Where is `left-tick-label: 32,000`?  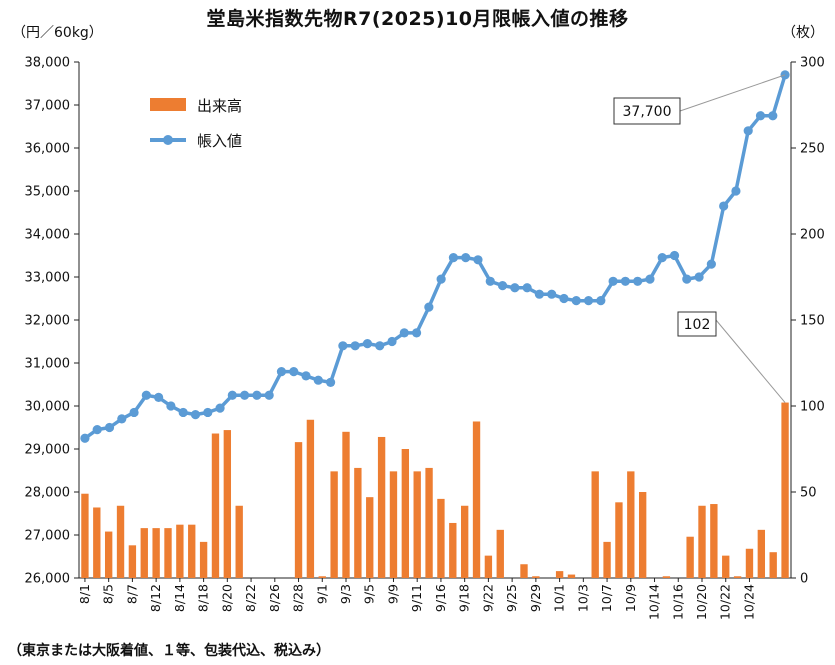
left-tick-label: 32,000 is located at coordinates (48, 321).